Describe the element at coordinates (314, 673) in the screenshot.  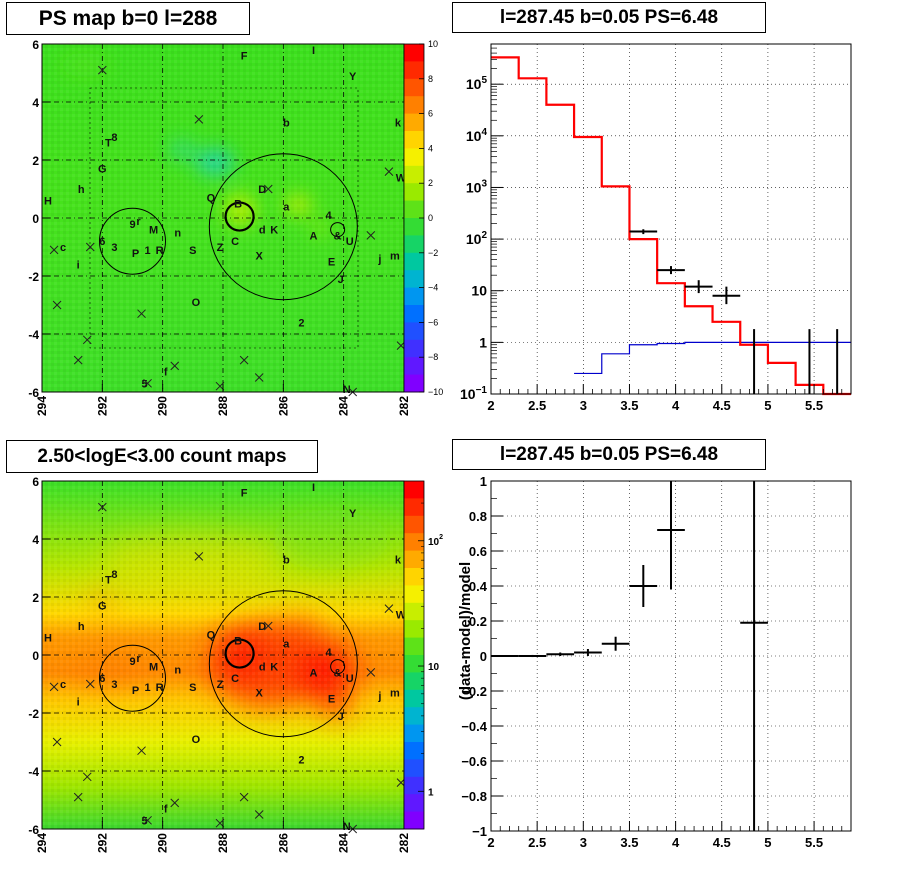
I see `source-label: A` at that location.